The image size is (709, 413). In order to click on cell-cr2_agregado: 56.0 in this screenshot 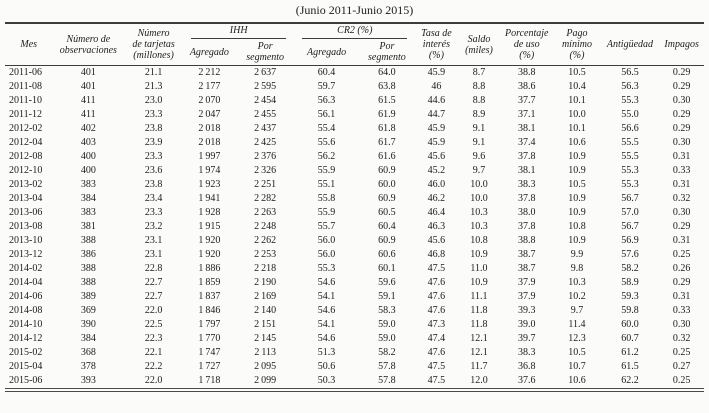, I will do `click(326, 240)`.